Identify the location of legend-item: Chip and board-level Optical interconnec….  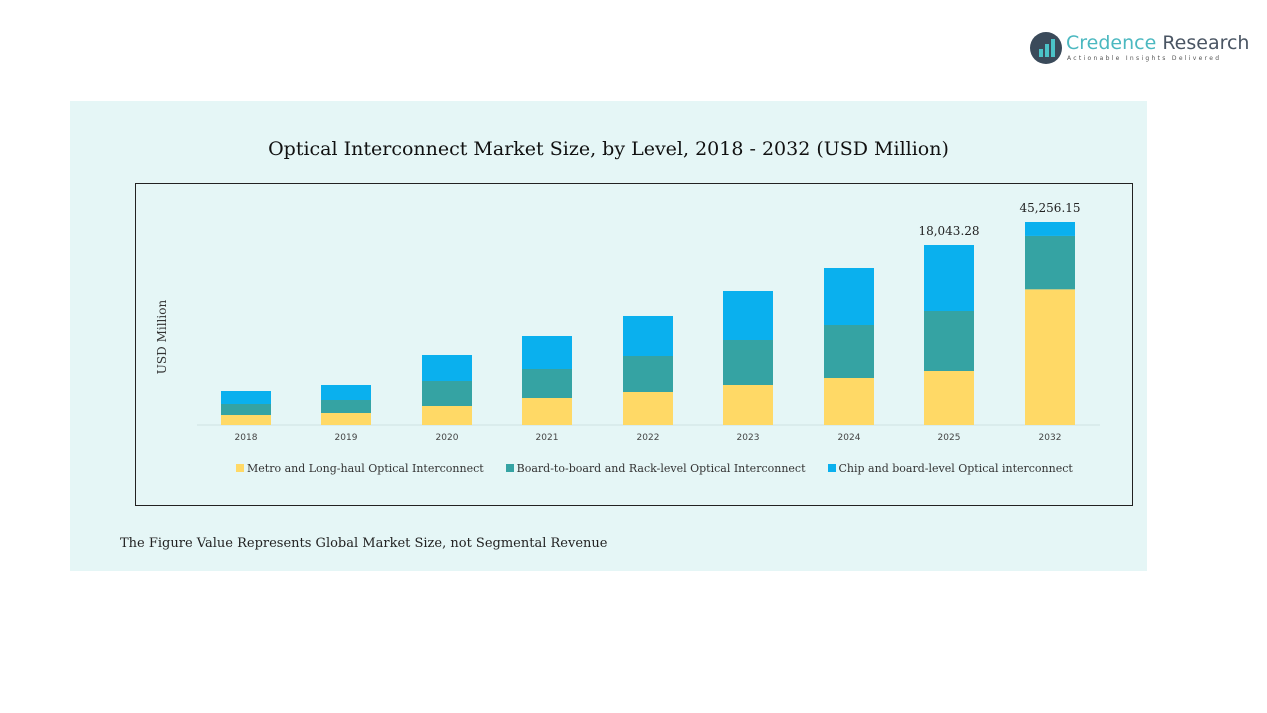
(950, 468).